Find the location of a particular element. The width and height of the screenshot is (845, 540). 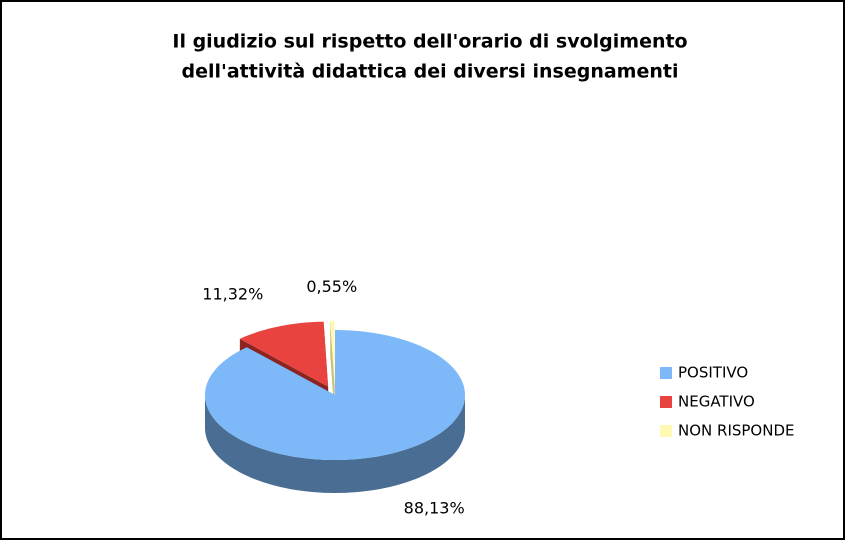

legend-label: POSITIVO is located at coordinates (713, 373).